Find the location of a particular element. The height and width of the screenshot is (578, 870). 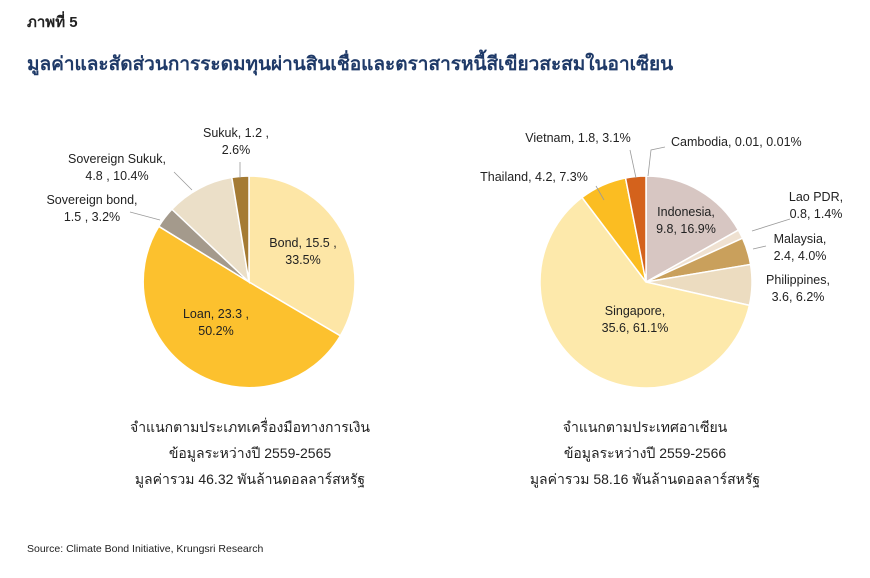

right-caption-line-3: มูลค่ารวม 58.16 พันล้านดอลลาร์สหรัฐ is located at coordinates (645, 479).